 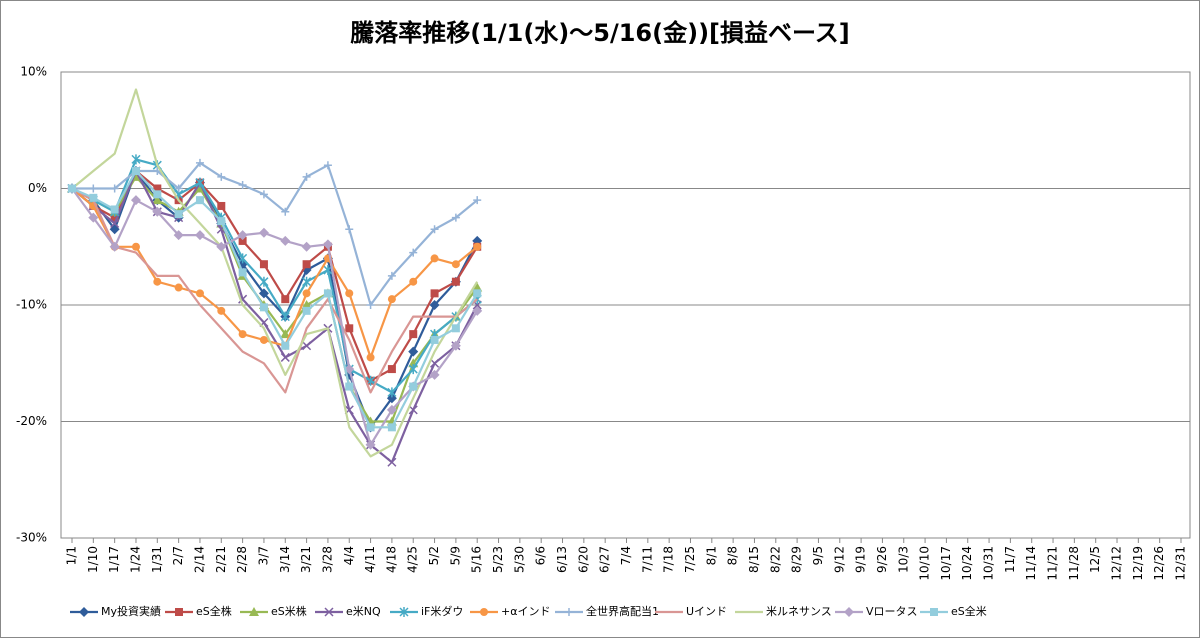 I want to click on legend-item: eS全米, so click(x=953, y=611).